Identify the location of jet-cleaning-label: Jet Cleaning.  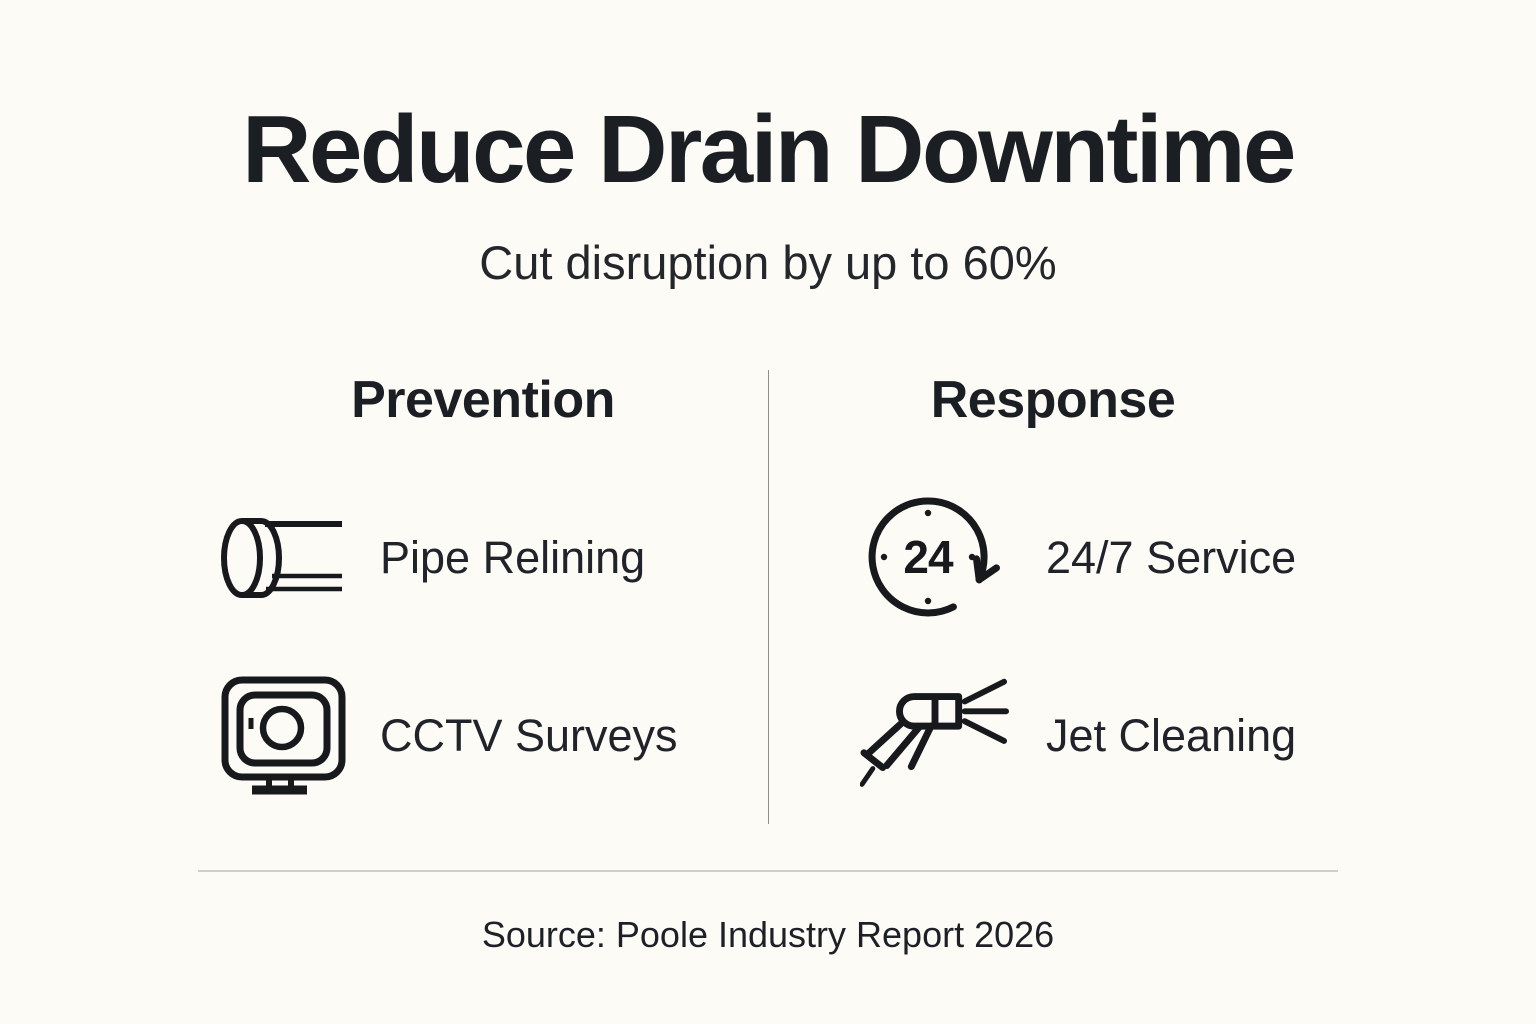
(1171, 735).